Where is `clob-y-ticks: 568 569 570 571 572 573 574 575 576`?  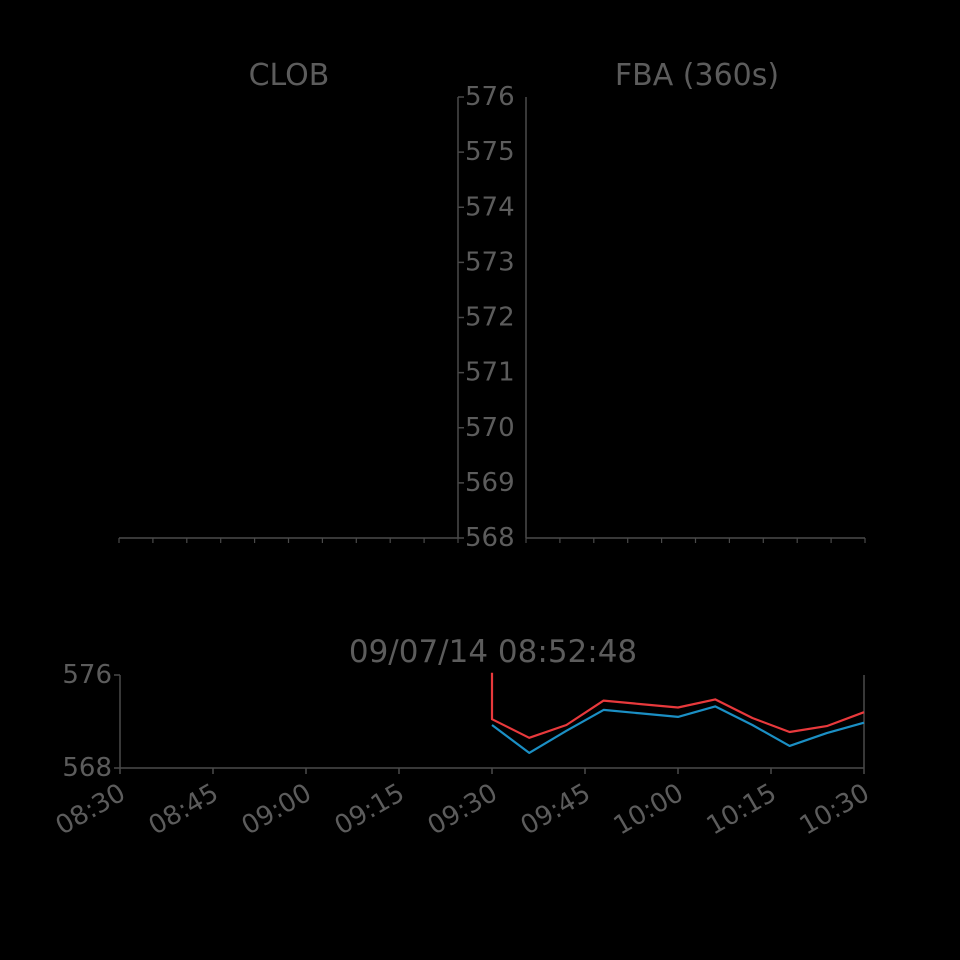
clob-y-ticks: 568 569 570 571 572 573 574 575 576 is located at coordinates (486, 317).